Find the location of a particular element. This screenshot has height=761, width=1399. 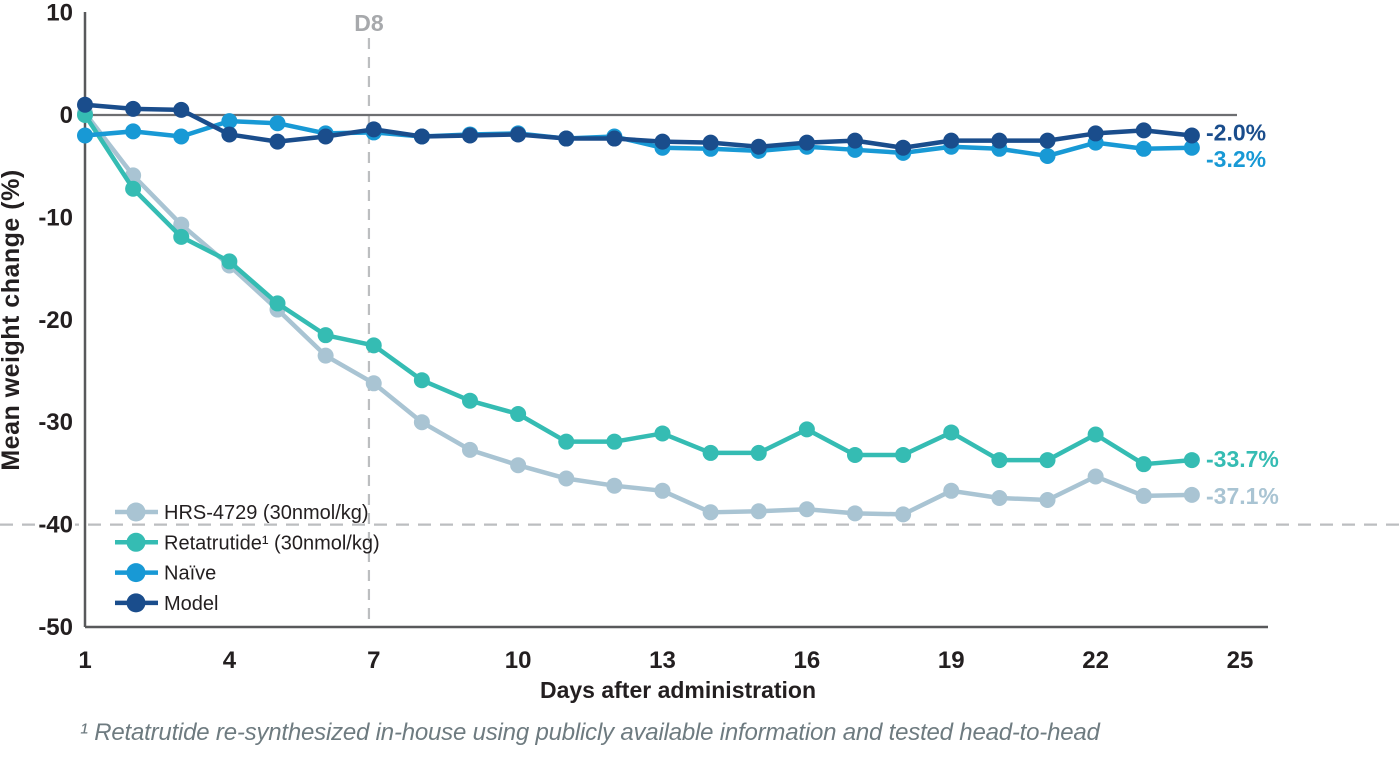

series-line-model is located at coordinates (638, 126).